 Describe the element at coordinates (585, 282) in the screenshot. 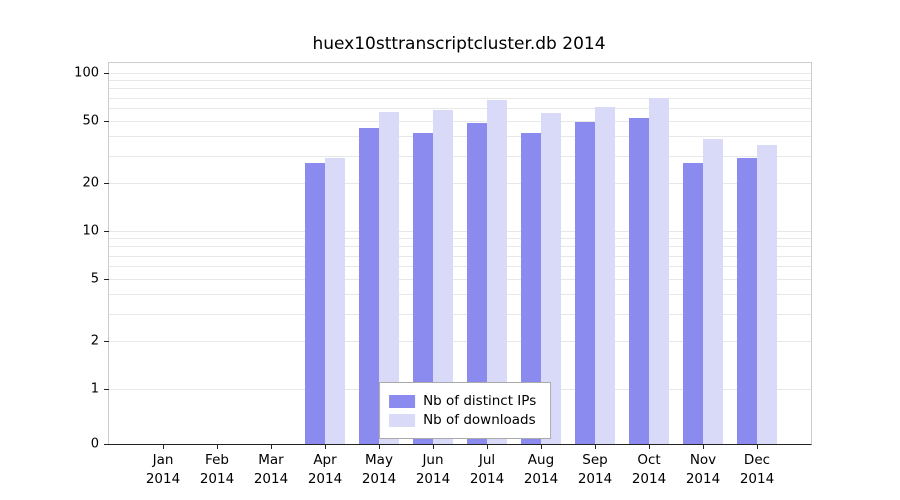

I see `bar-distinct-ips-sep` at that location.